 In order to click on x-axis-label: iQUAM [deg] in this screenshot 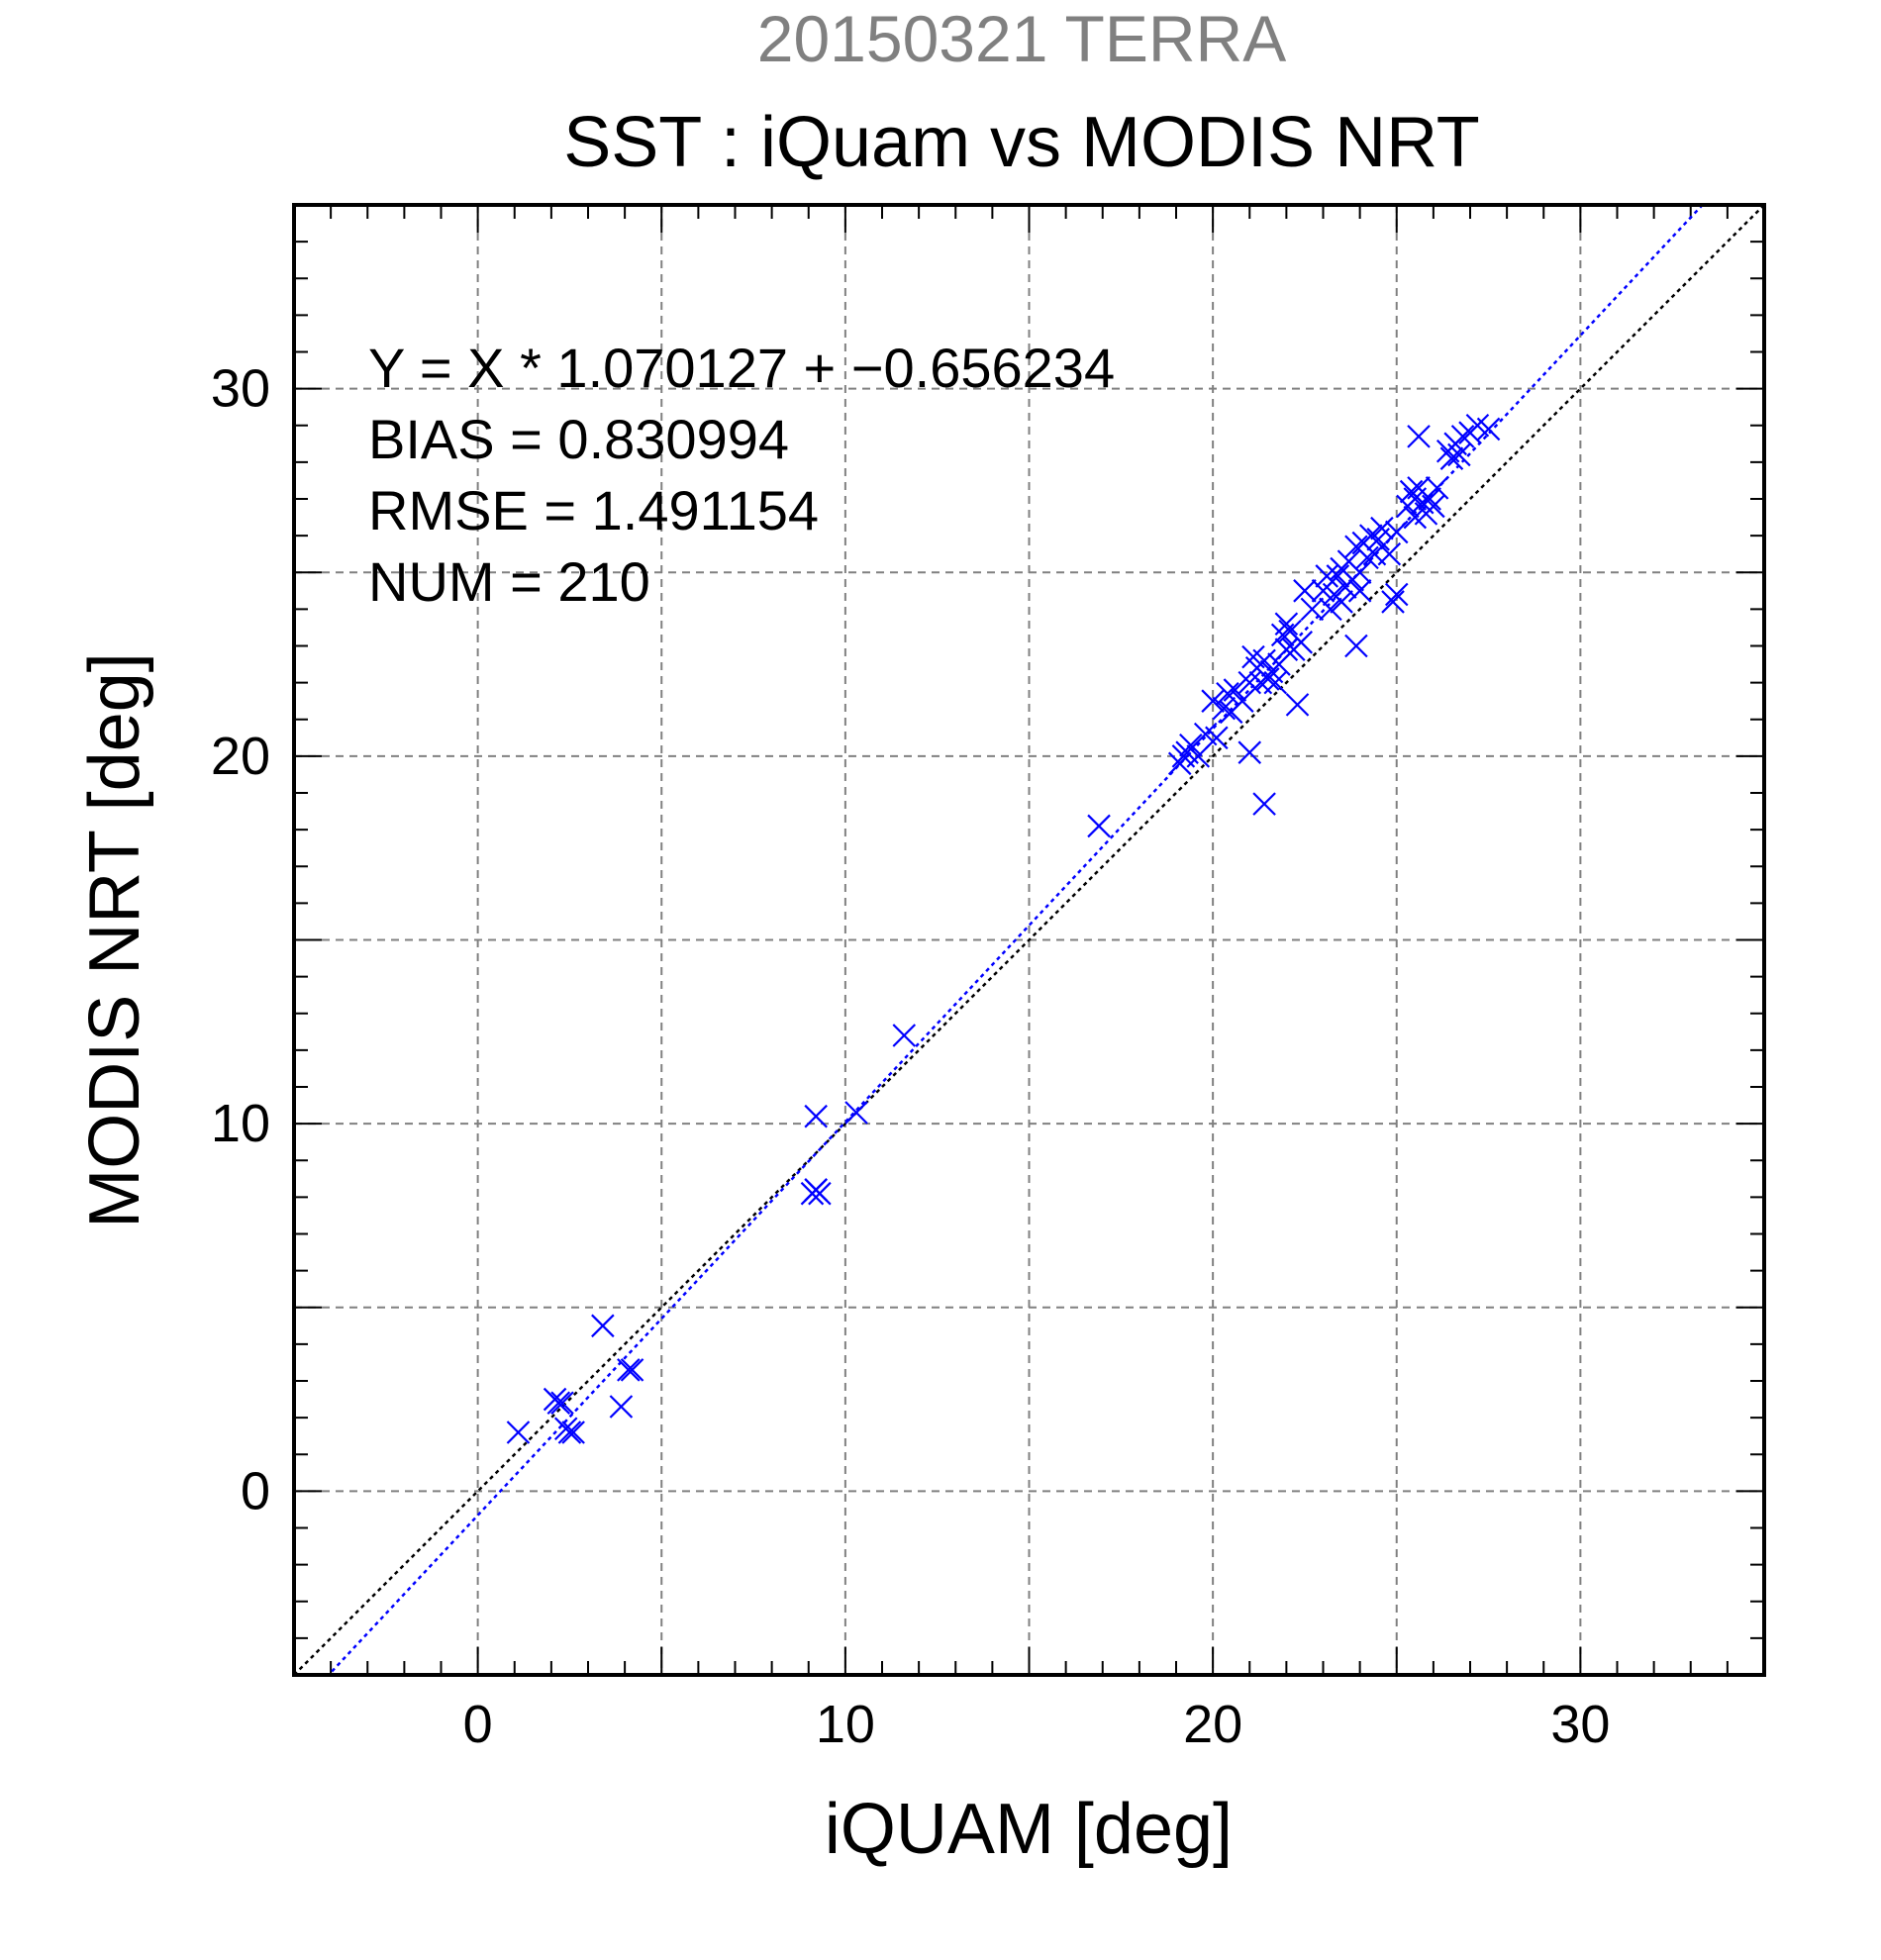, I will do `click(1029, 1829)`.